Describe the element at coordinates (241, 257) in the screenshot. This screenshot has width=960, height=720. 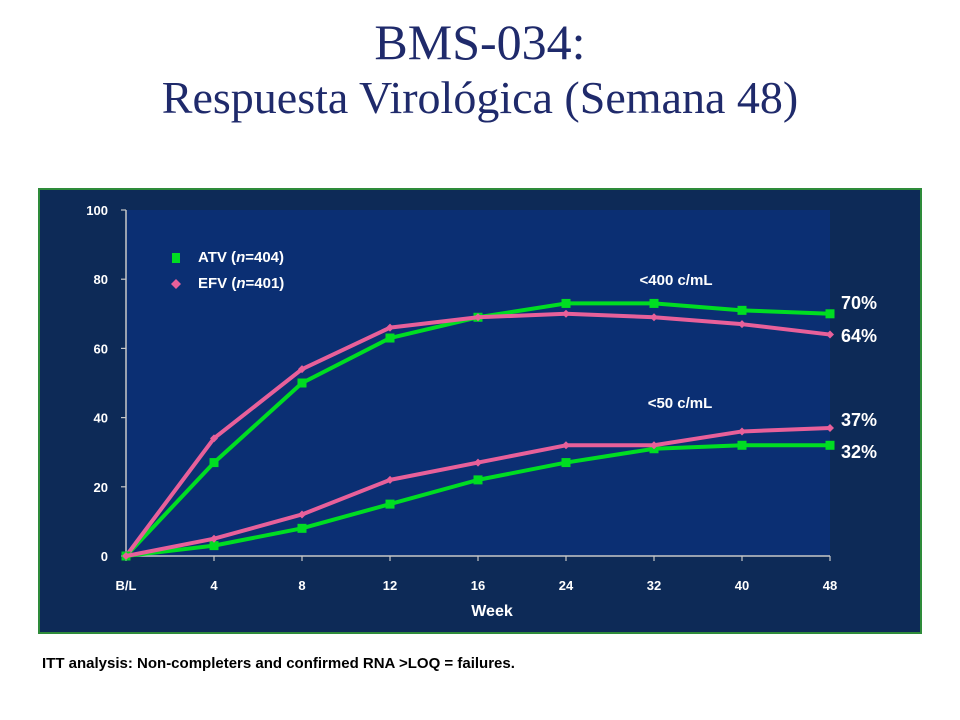
I see `legend-label: ATV (n=404)` at that location.